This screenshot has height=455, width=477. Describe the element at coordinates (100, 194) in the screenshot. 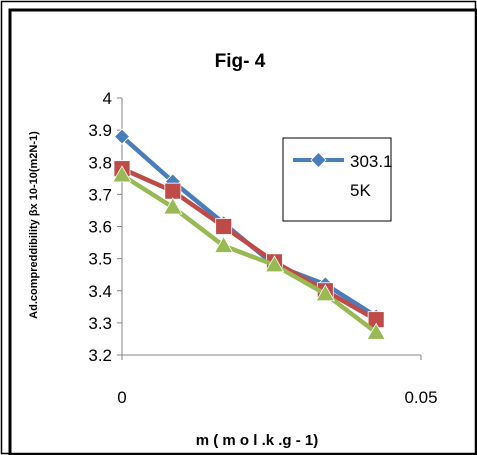

I see `y-tick-label: 3.7` at that location.